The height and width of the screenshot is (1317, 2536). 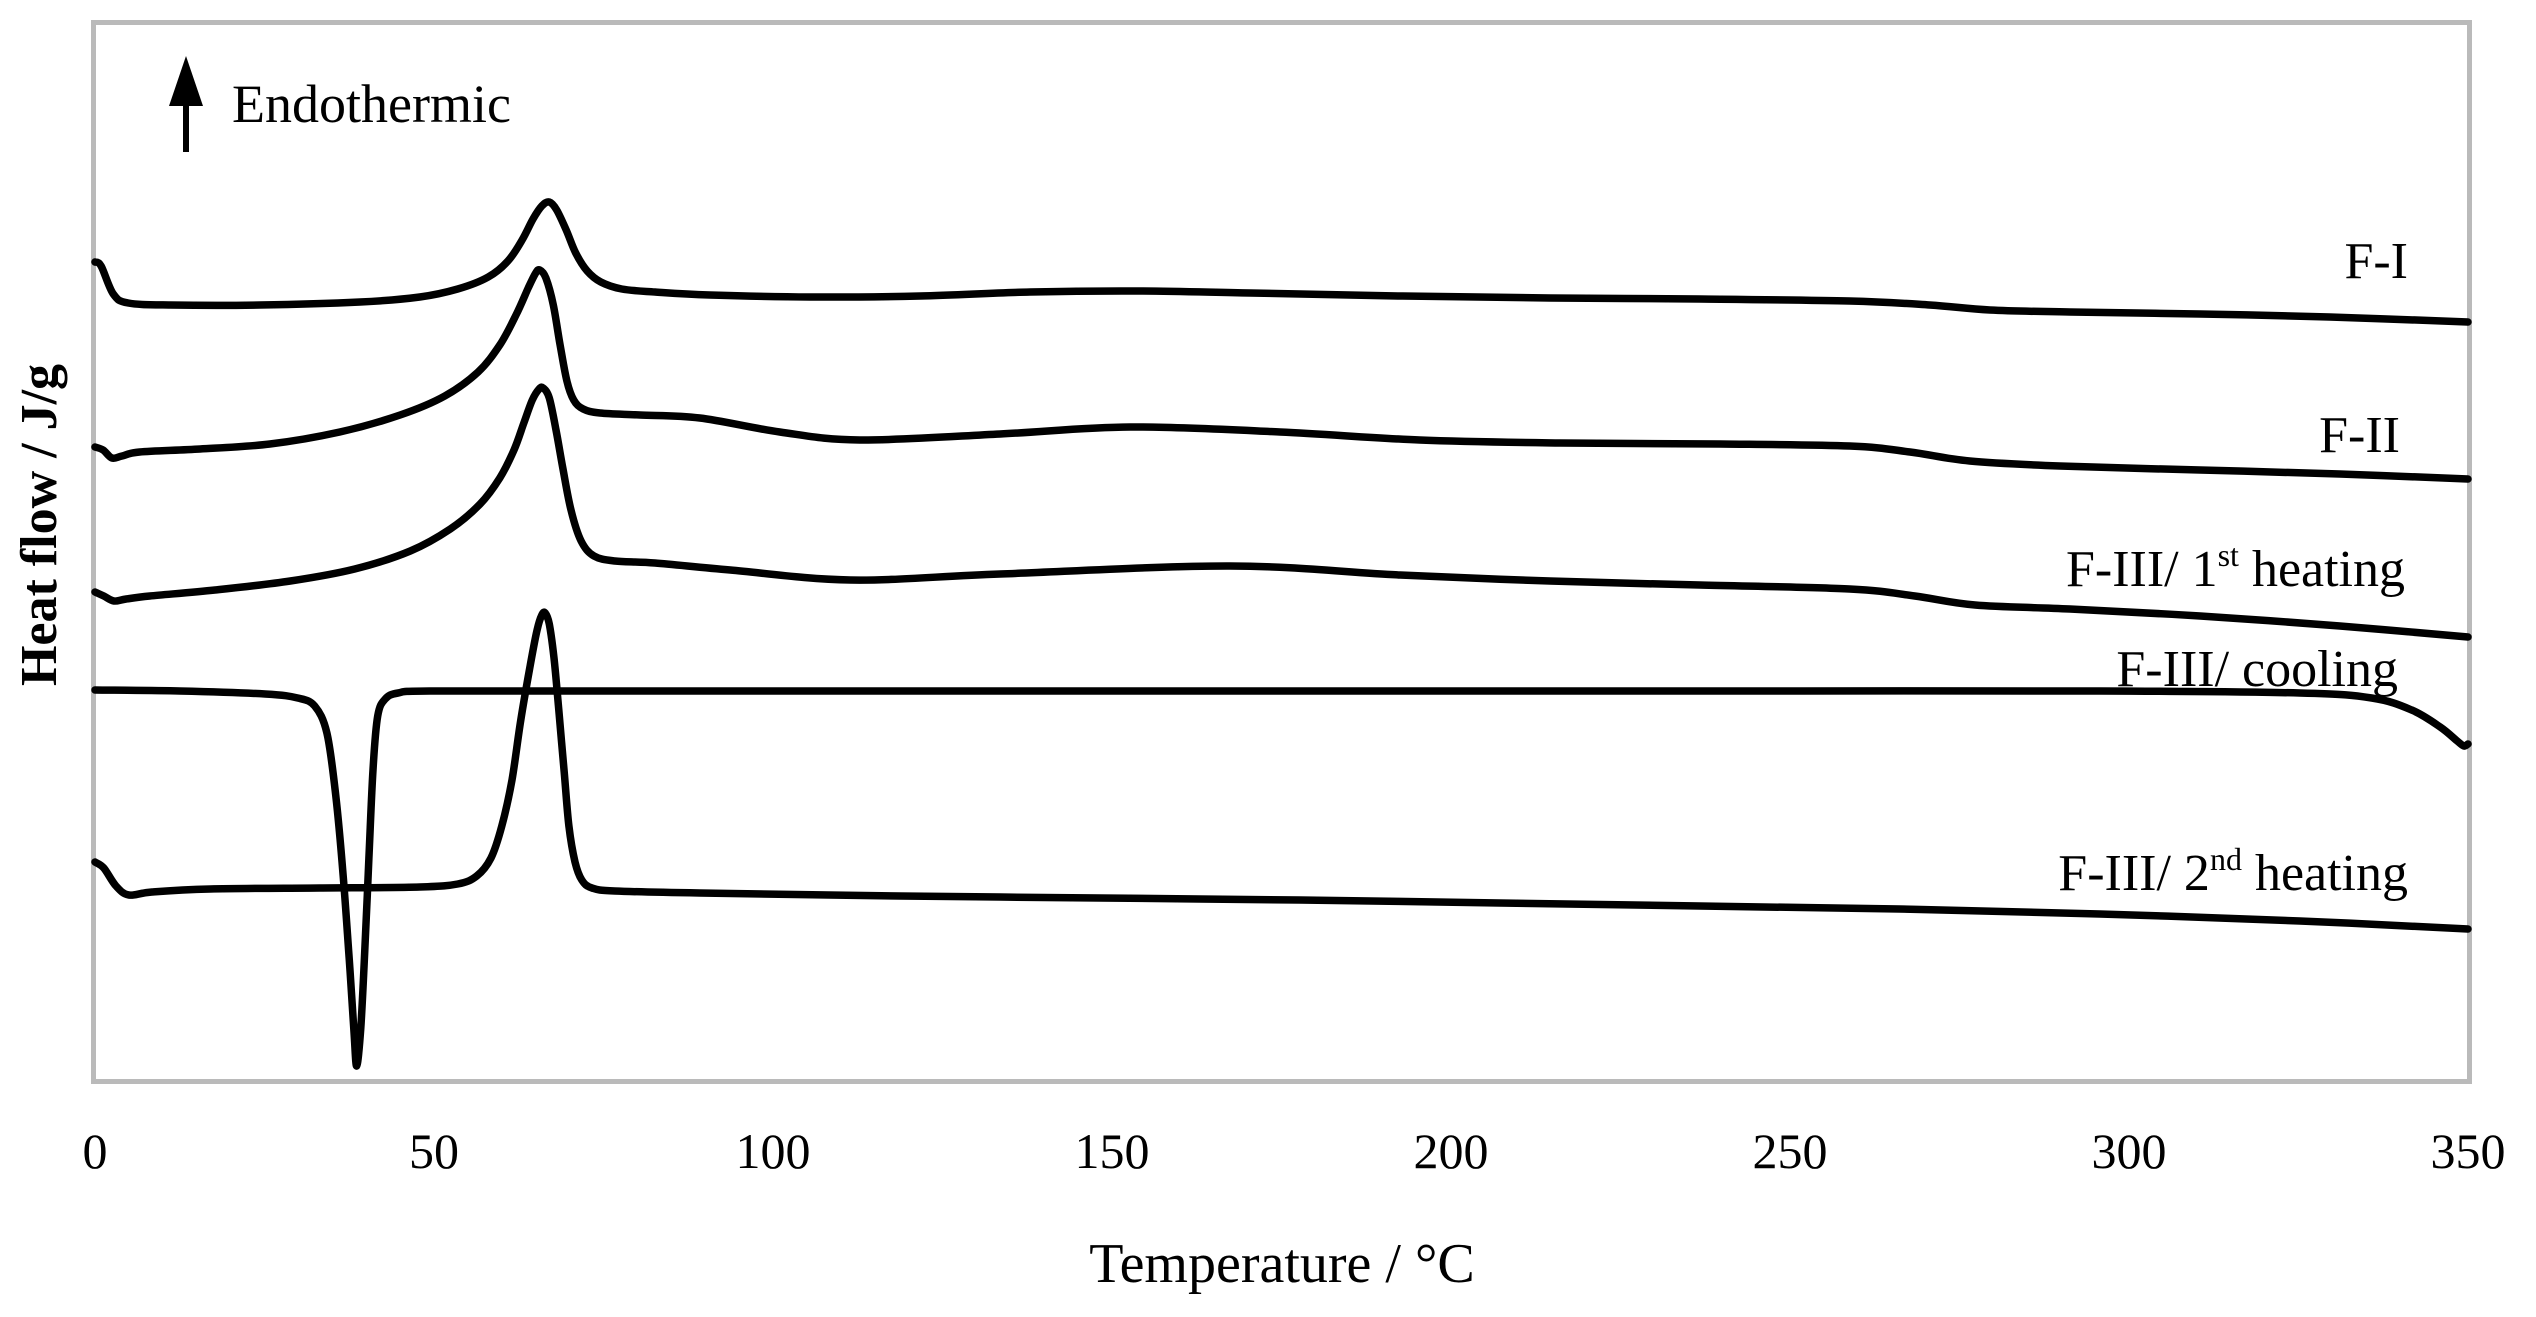 I want to click on x-tick-label-150: 150, so click(x=1112, y=1151).